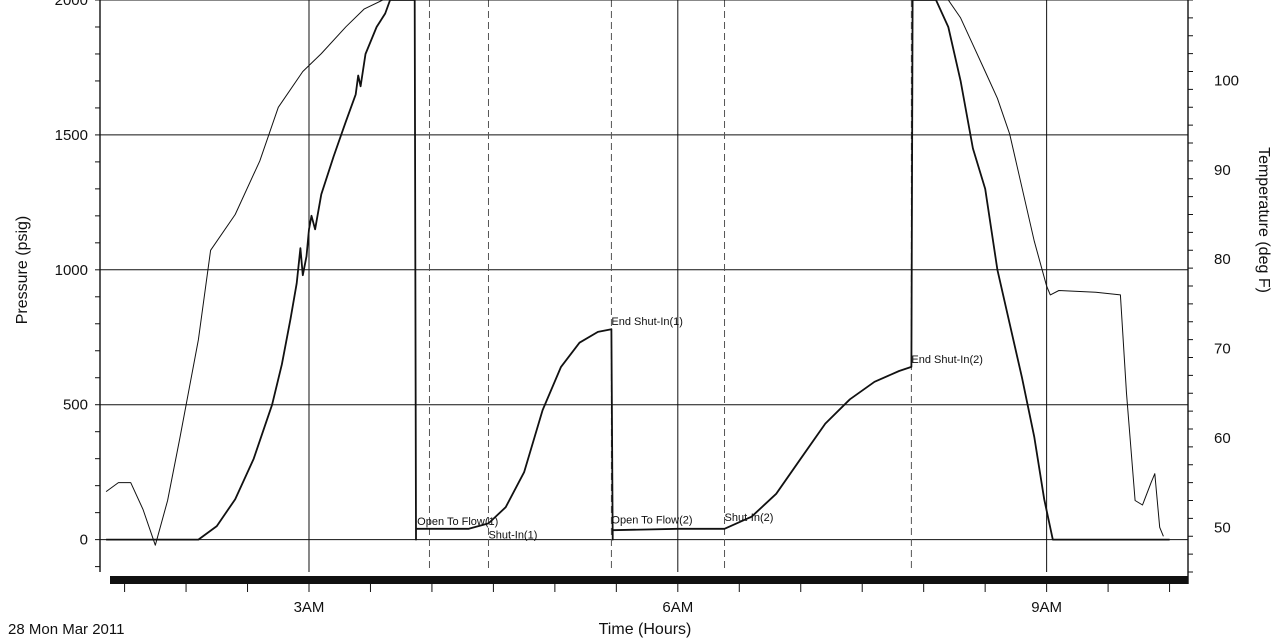 This screenshot has width=1279, height=640. I want to click on x-axis-bar, so click(649, 580).